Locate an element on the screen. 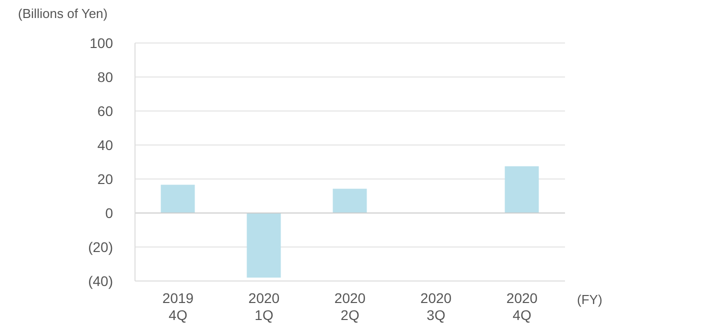 This screenshot has height=334, width=704. y-tick-label: 20 is located at coordinates (105, 178).